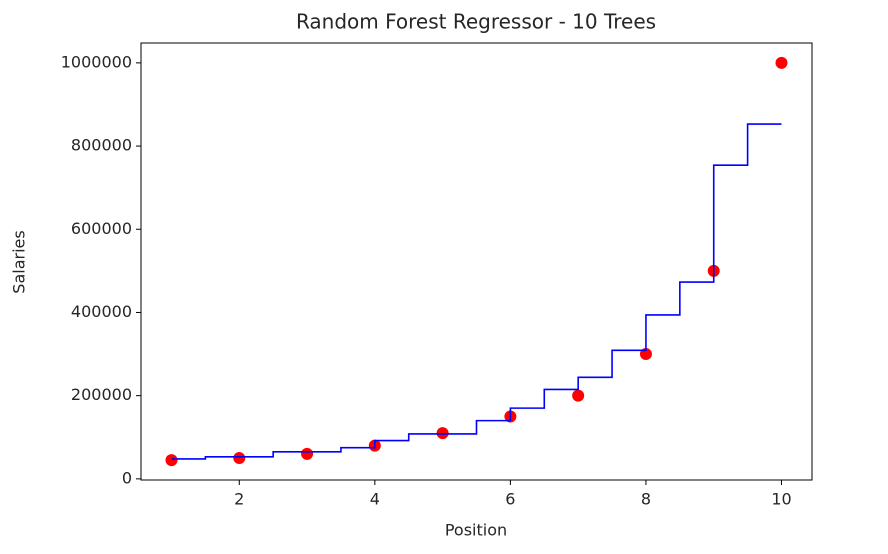 This screenshot has height=554, width=888. What do you see at coordinates (510, 499) in the screenshot?
I see `x-tick-label: 6` at bounding box center [510, 499].